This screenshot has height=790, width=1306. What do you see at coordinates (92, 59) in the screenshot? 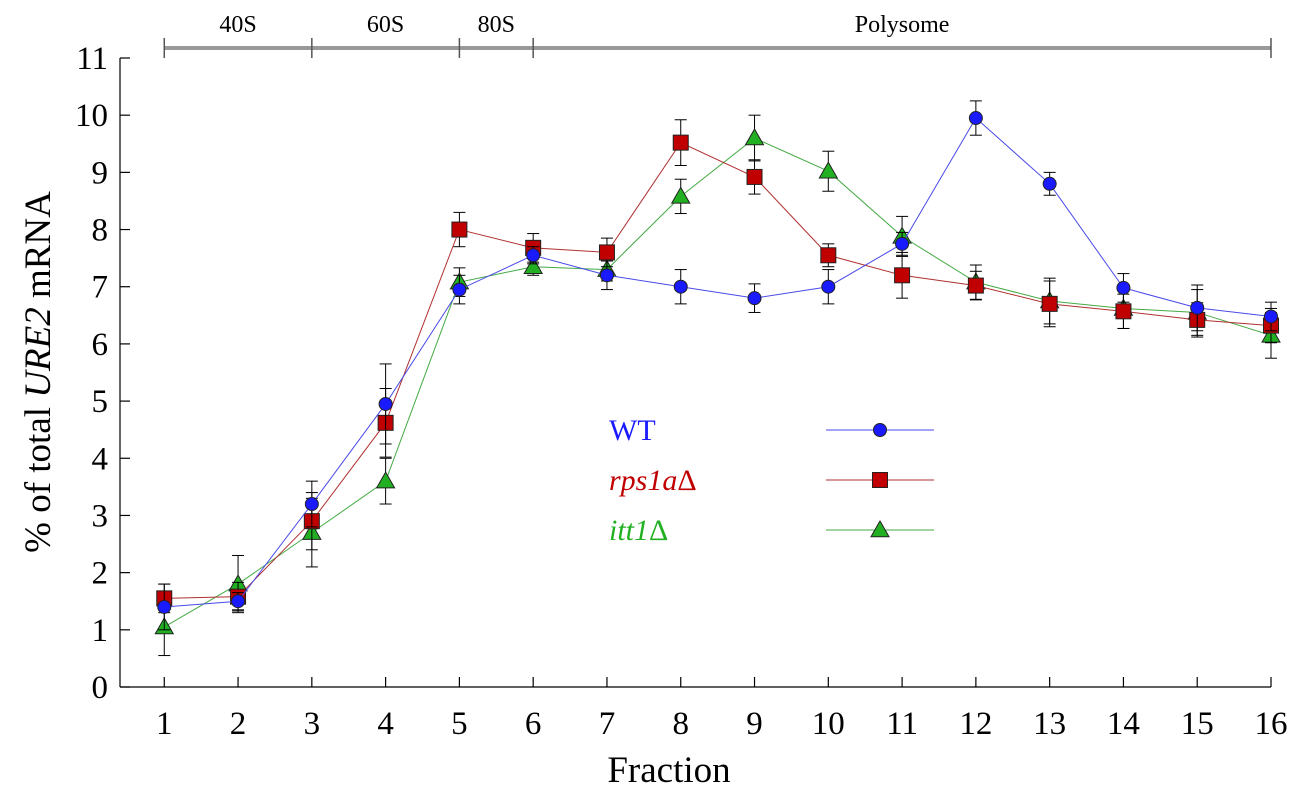
I see `y-tick-label: 11` at bounding box center [92, 59].